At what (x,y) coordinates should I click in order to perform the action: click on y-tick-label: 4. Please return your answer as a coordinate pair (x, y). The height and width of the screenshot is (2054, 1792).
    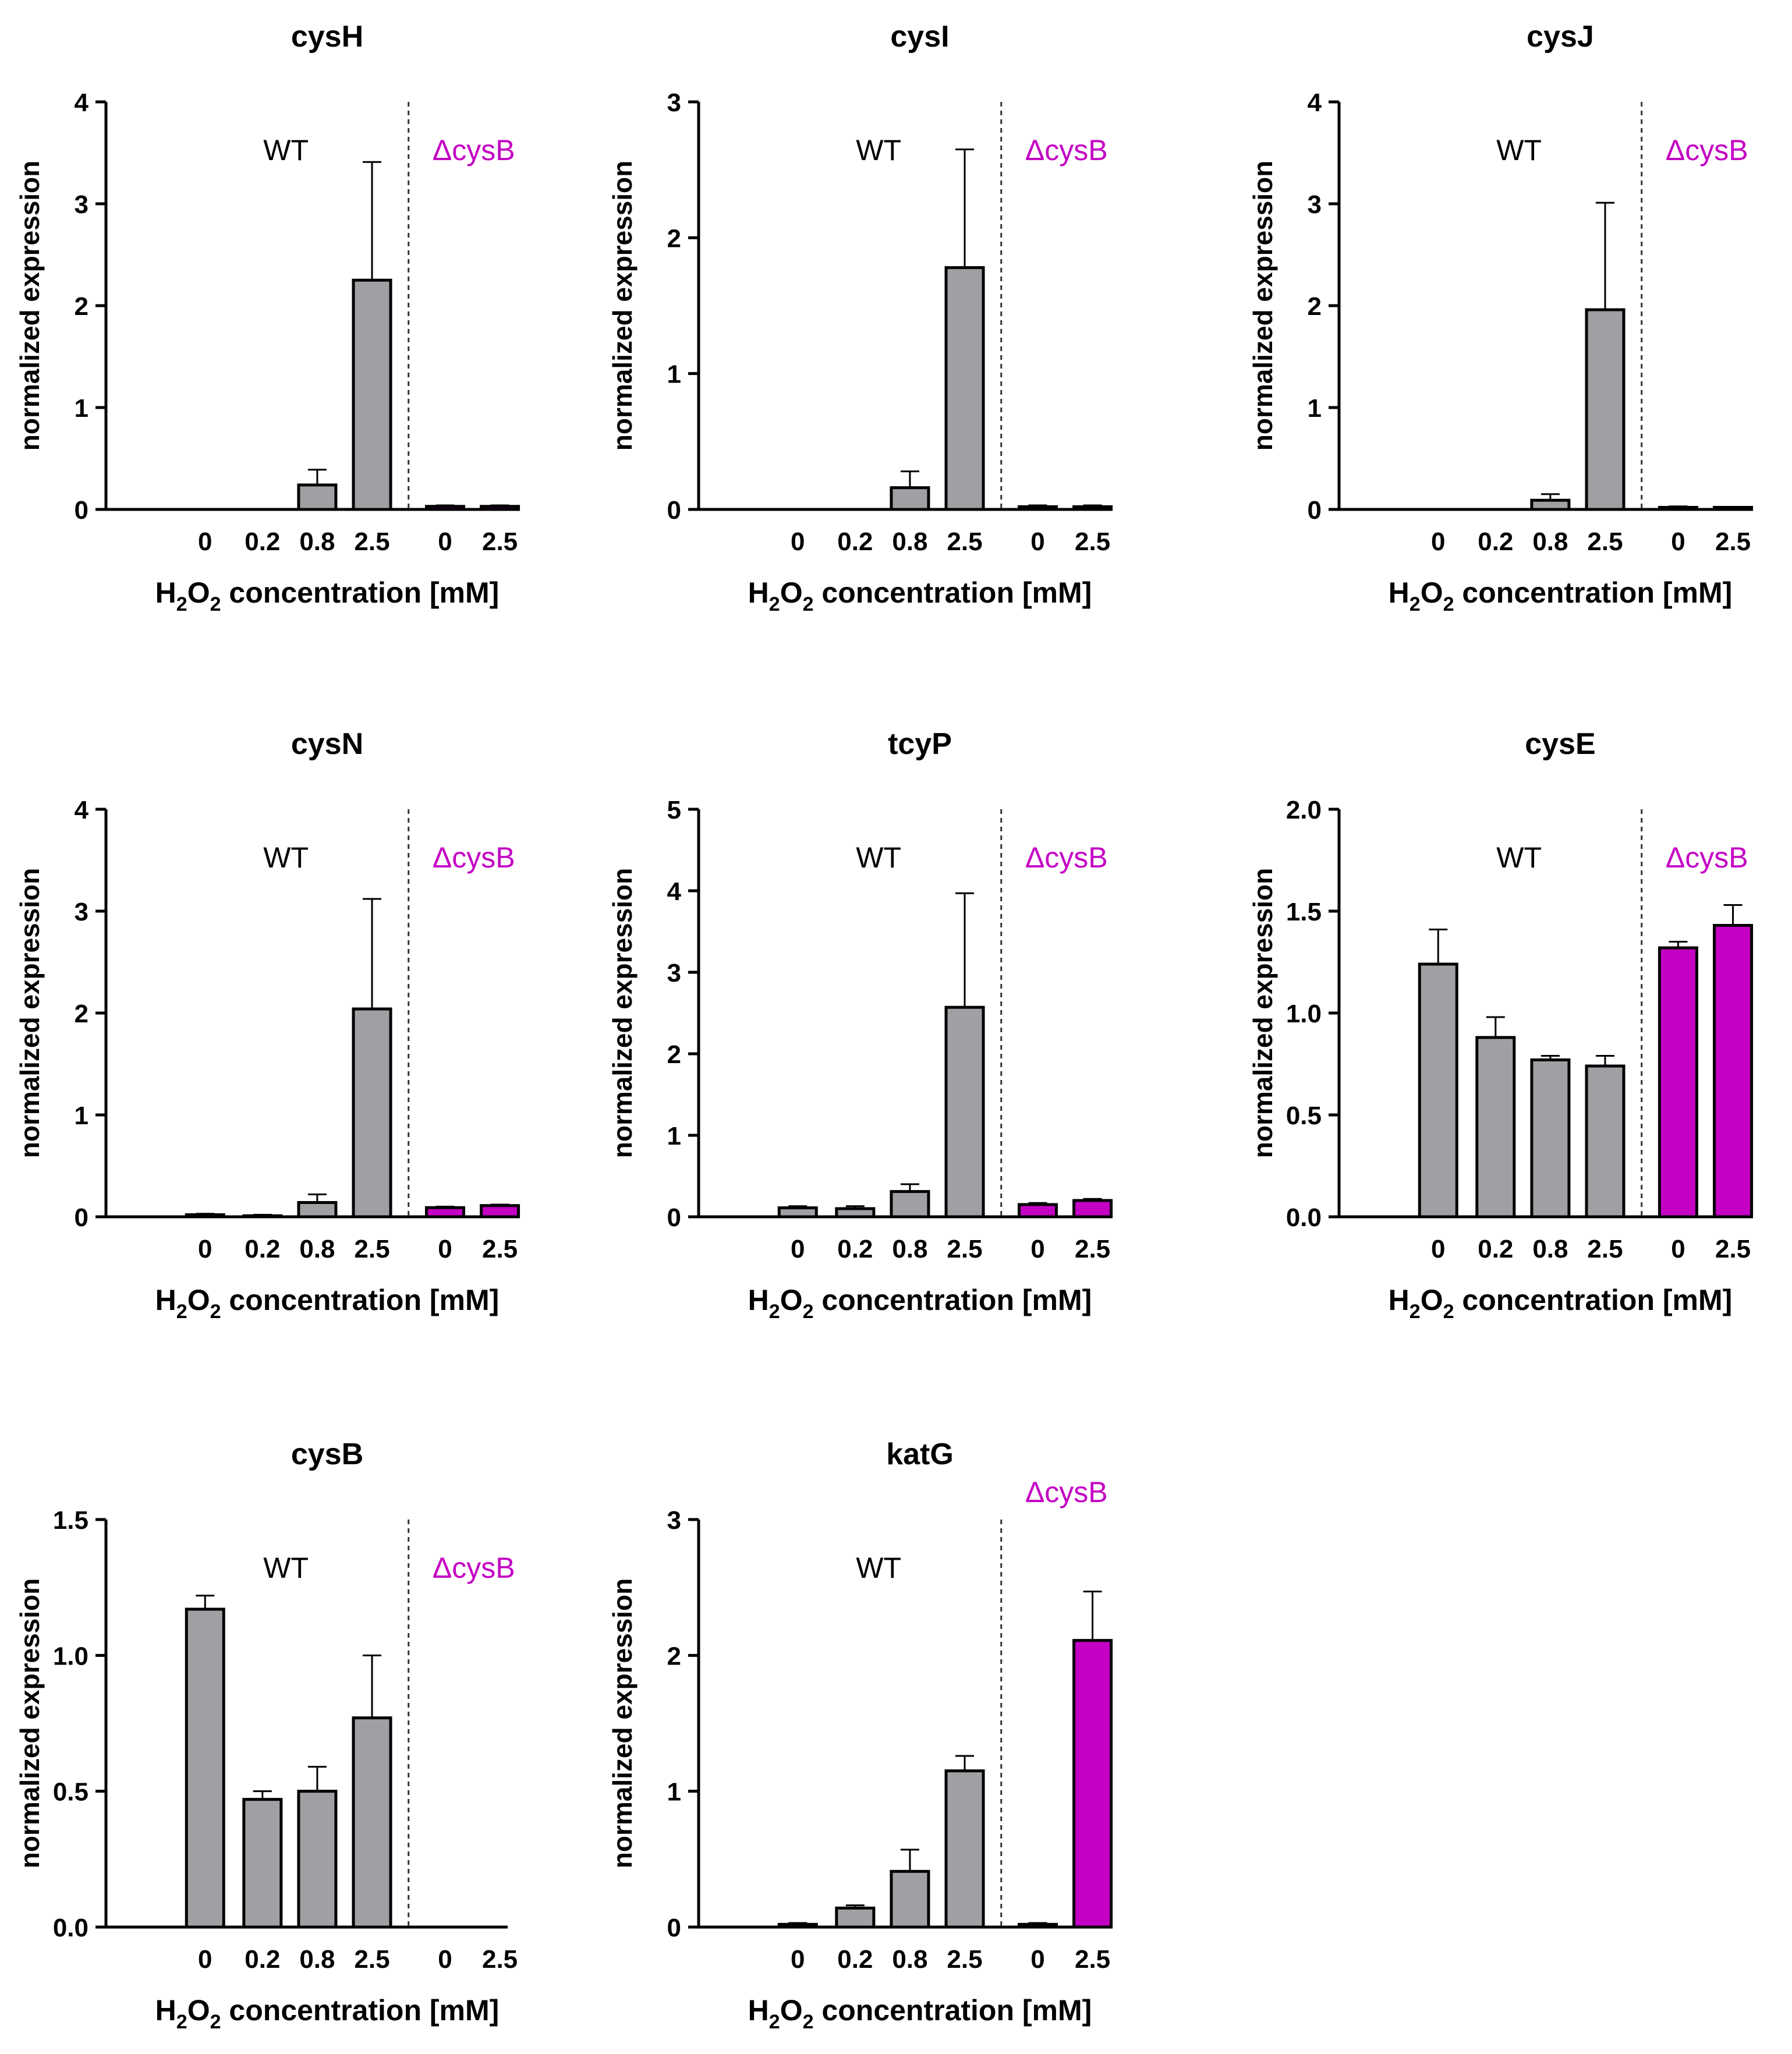
    Looking at the image, I should click on (82, 102).